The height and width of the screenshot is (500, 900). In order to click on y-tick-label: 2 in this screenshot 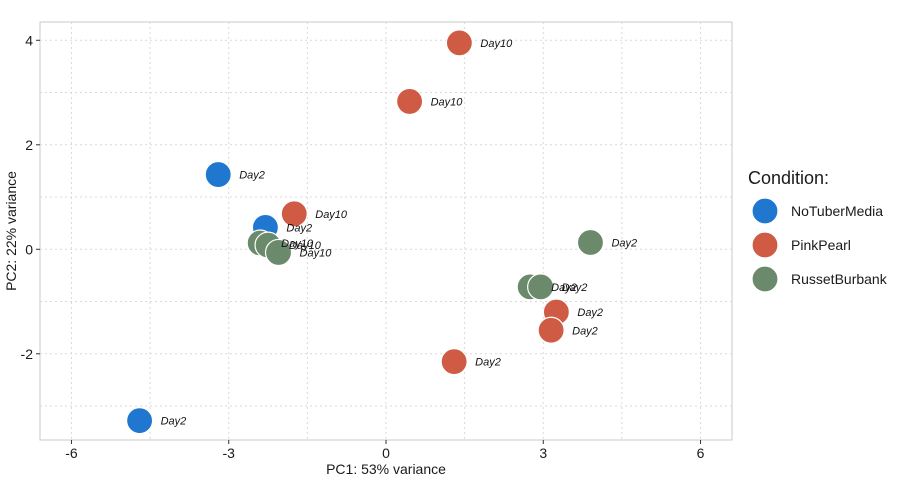, I will do `click(29, 145)`.